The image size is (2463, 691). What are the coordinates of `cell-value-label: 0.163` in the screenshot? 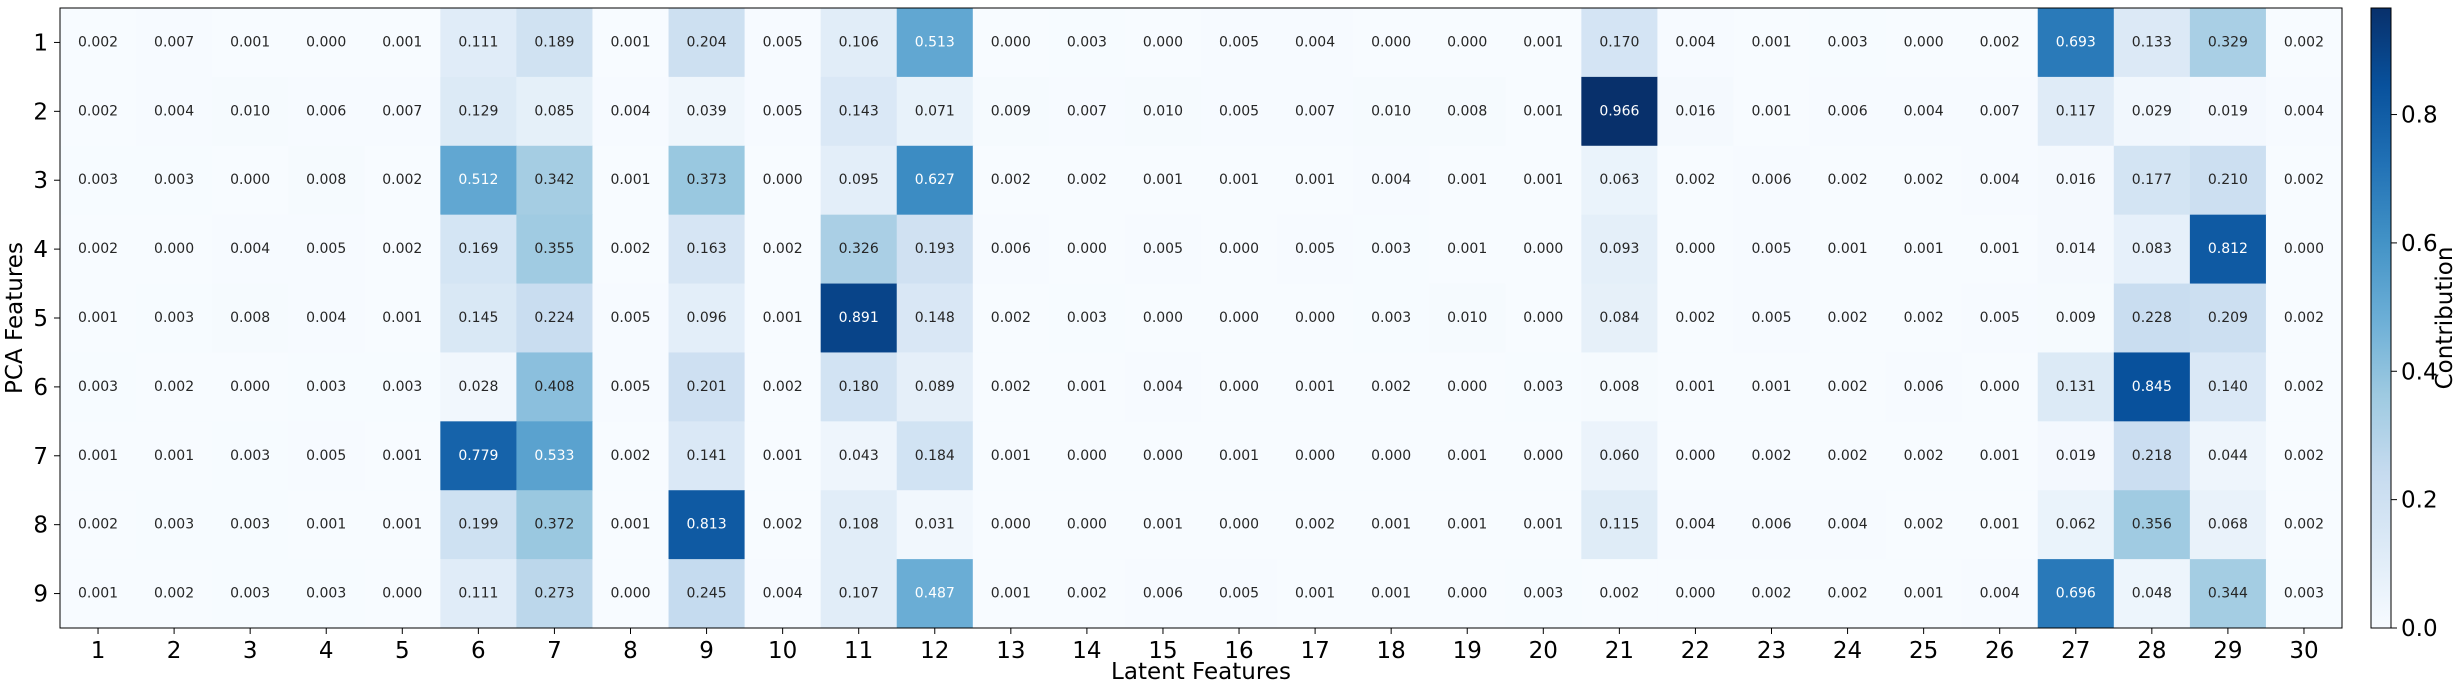 It's located at (707, 249).